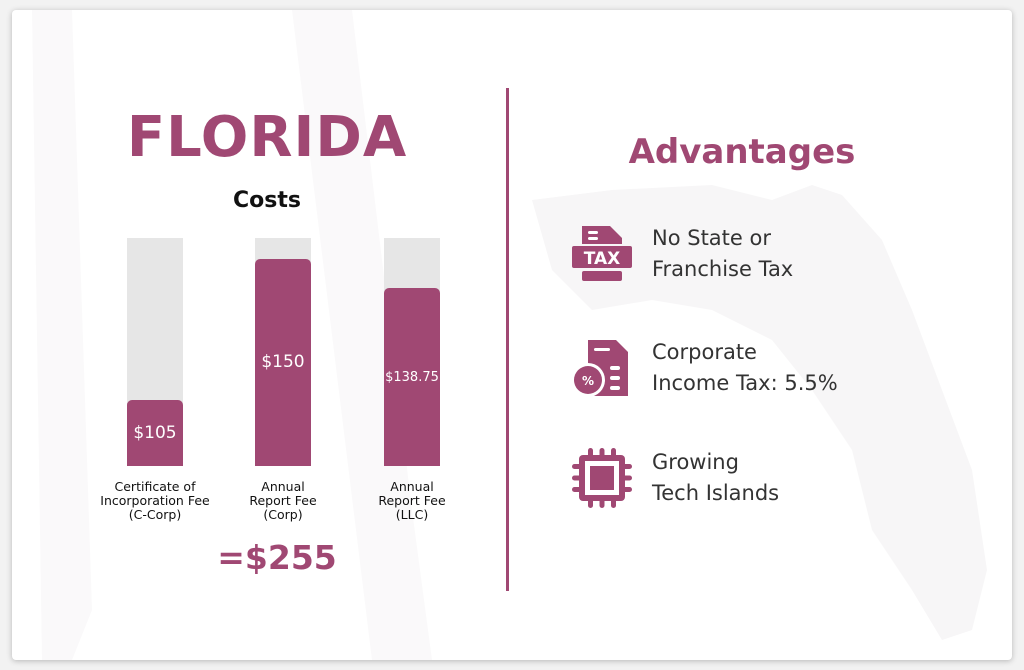 Image resolution: width=1024 pixels, height=670 pixels. I want to click on category-label-line: Certificate of, so click(155, 486).